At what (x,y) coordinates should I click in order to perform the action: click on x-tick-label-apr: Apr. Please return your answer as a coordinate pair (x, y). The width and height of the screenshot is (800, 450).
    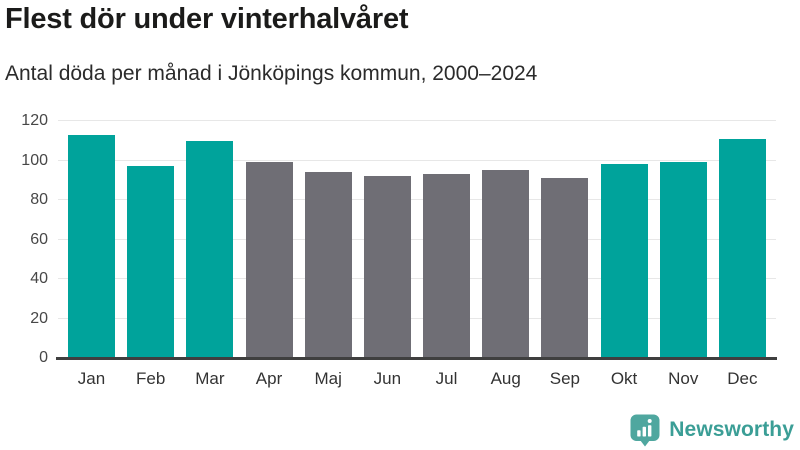
    Looking at the image, I should click on (269, 378).